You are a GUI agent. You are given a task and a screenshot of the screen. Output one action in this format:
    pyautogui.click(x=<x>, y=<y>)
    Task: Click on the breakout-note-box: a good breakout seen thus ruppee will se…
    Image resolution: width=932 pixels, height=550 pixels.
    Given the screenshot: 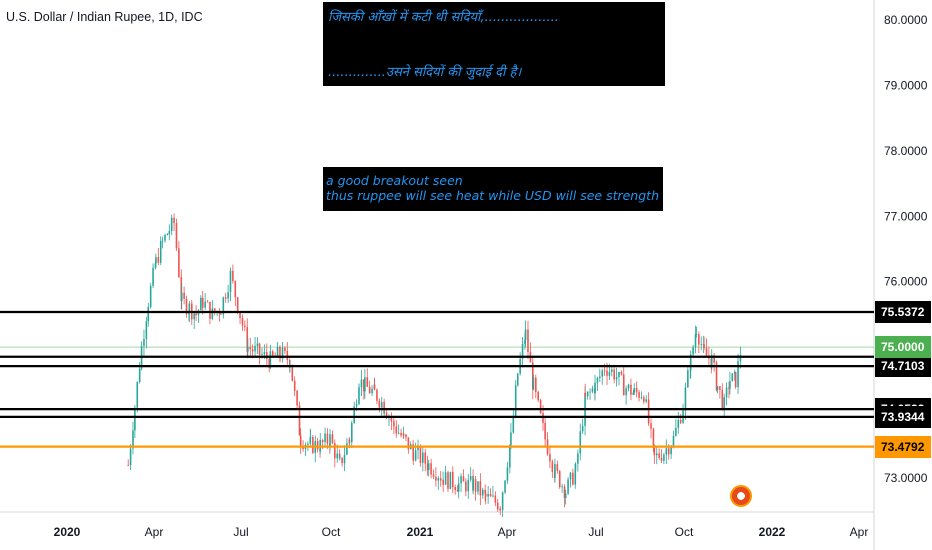 What is the action you would take?
    pyautogui.click(x=493, y=189)
    